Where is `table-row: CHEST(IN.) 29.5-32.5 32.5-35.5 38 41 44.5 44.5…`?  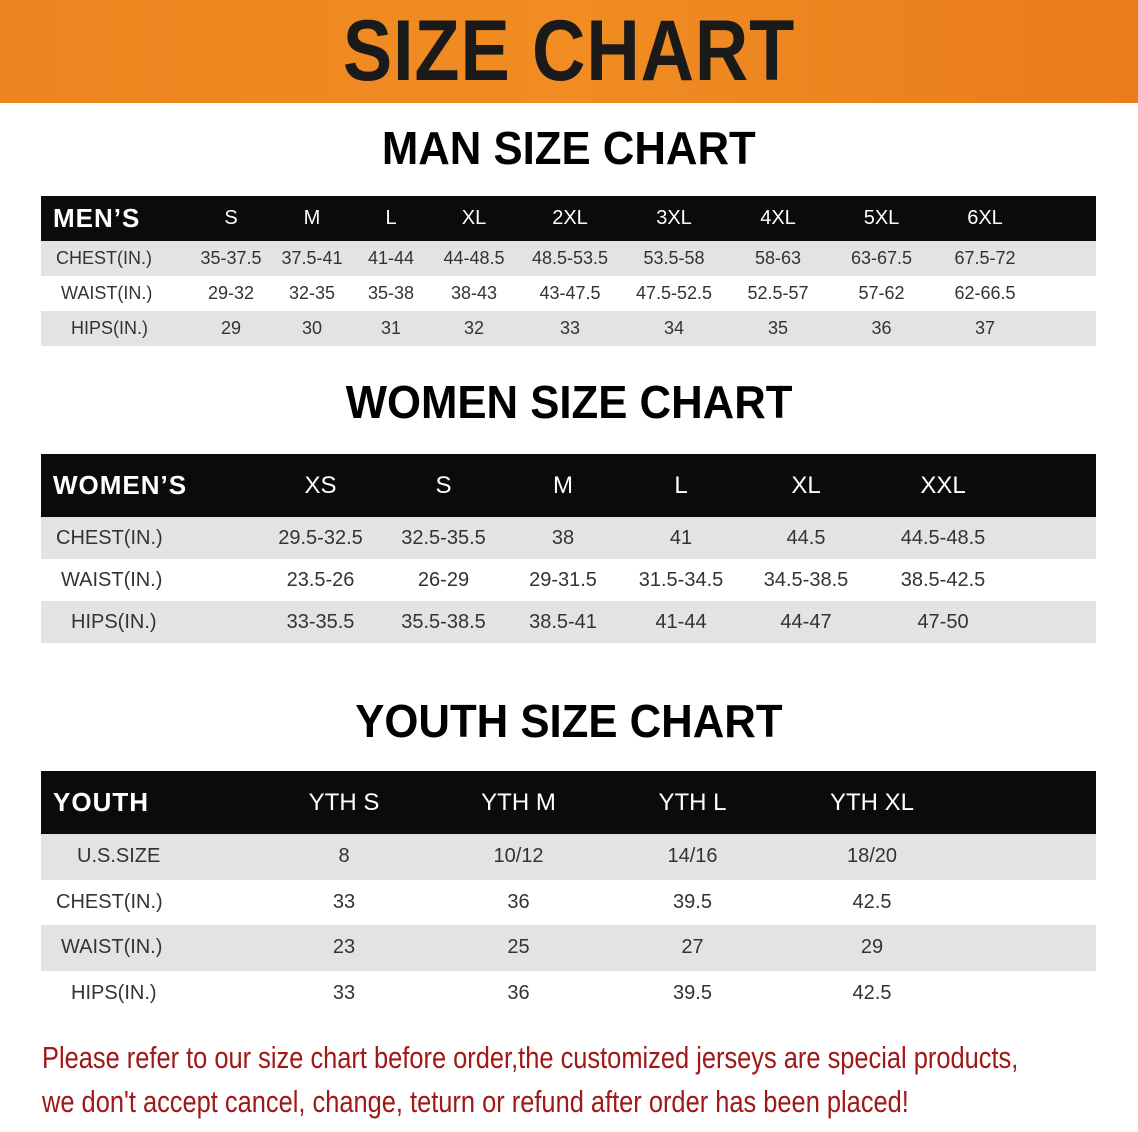 table-row: CHEST(IN.) 29.5-32.5 32.5-35.5 38 41 44.5 44.5… is located at coordinates (568, 538).